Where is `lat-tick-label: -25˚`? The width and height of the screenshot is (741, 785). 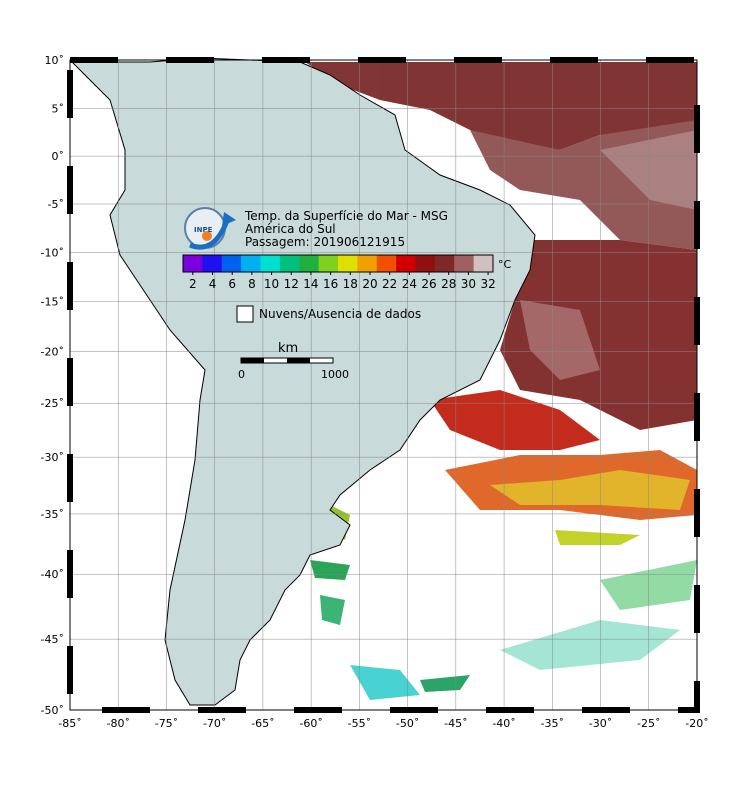 lat-tick-label: -25˚ is located at coordinates (52, 403).